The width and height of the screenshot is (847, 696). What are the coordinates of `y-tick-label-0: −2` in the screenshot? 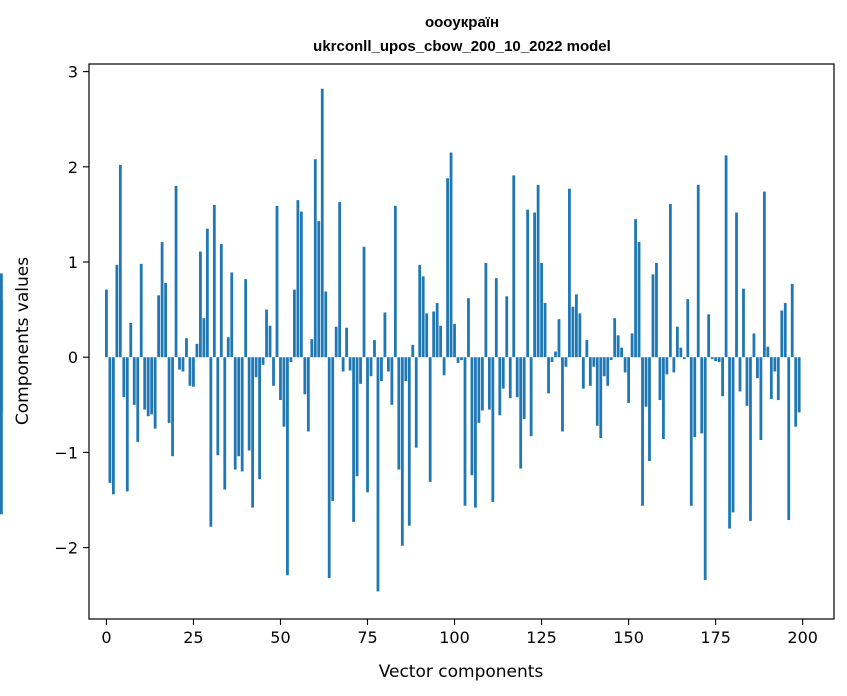 It's located at (66, 548).